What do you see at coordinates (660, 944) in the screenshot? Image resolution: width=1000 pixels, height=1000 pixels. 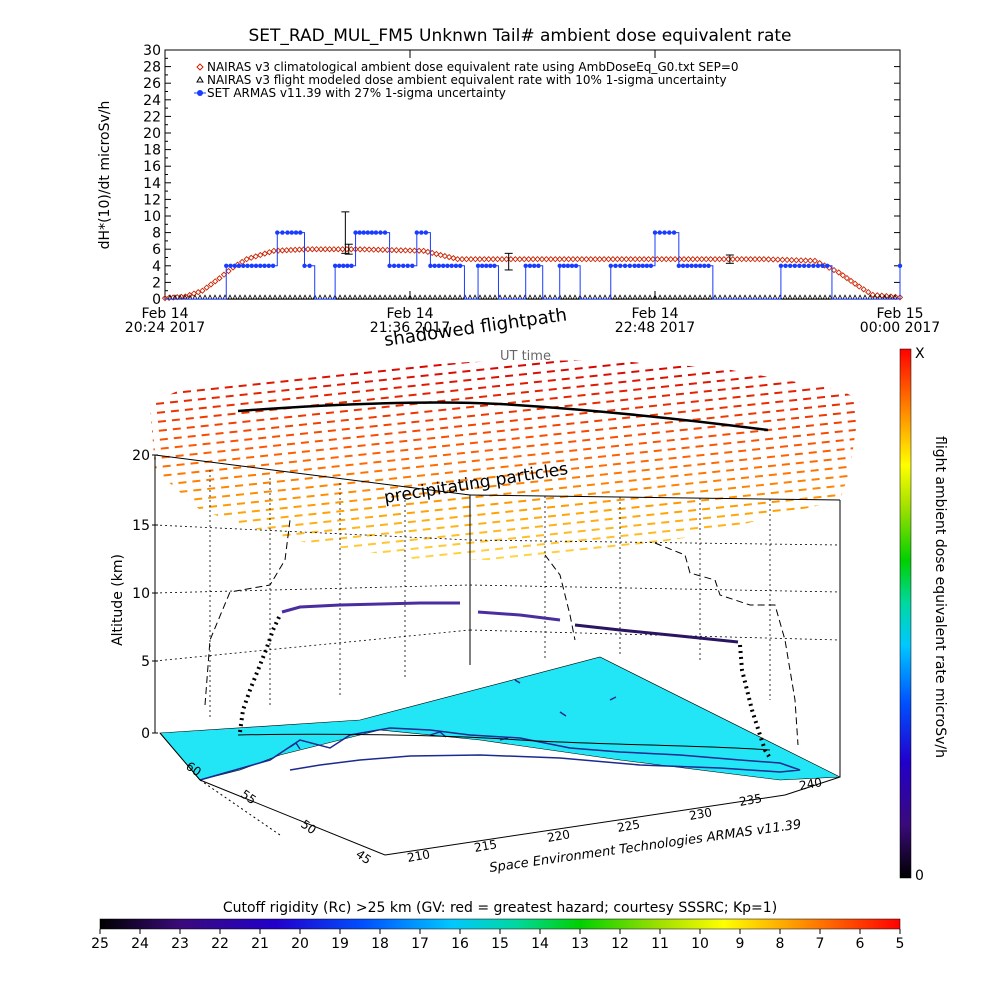 I see `rigidity-tick-label: 11` at bounding box center [660, 944].